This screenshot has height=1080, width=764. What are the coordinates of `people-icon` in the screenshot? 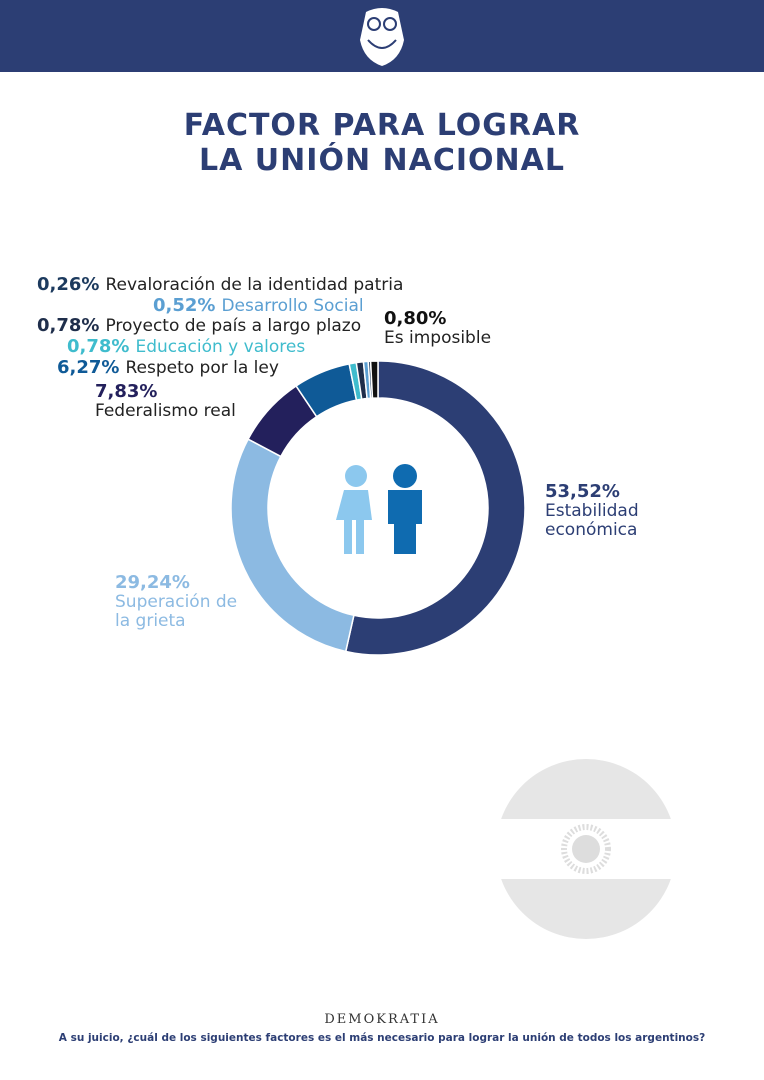 It's located at (379, 509).